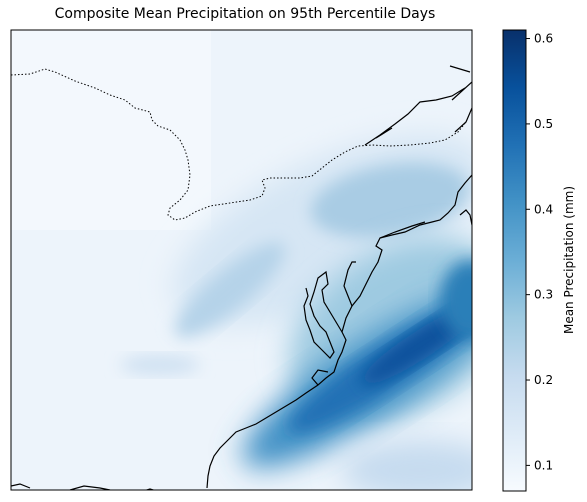 This screenshot has width=587, height=502. Describe the element at coordinates (543, 465) in the screenshot. I see `colorbar-tick-label: 0.1` at that location.